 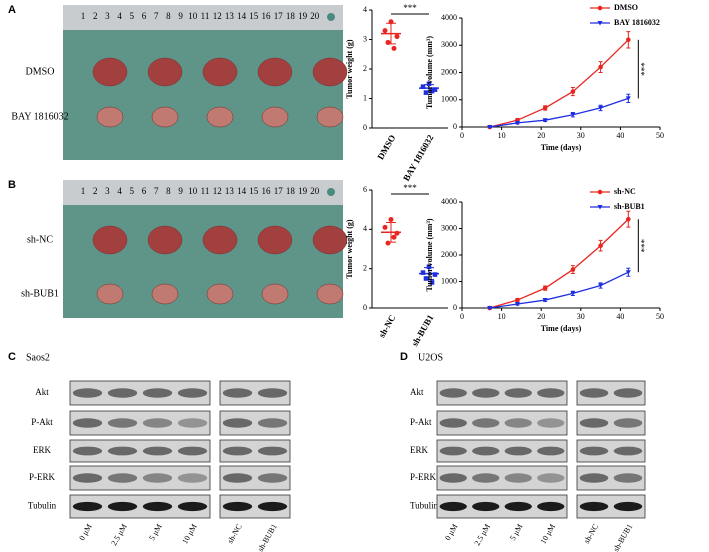 What do you see at coordinates (180, 16) in the screenshot?
I see `ruler-number: 9` at bounding box center [180, 16].